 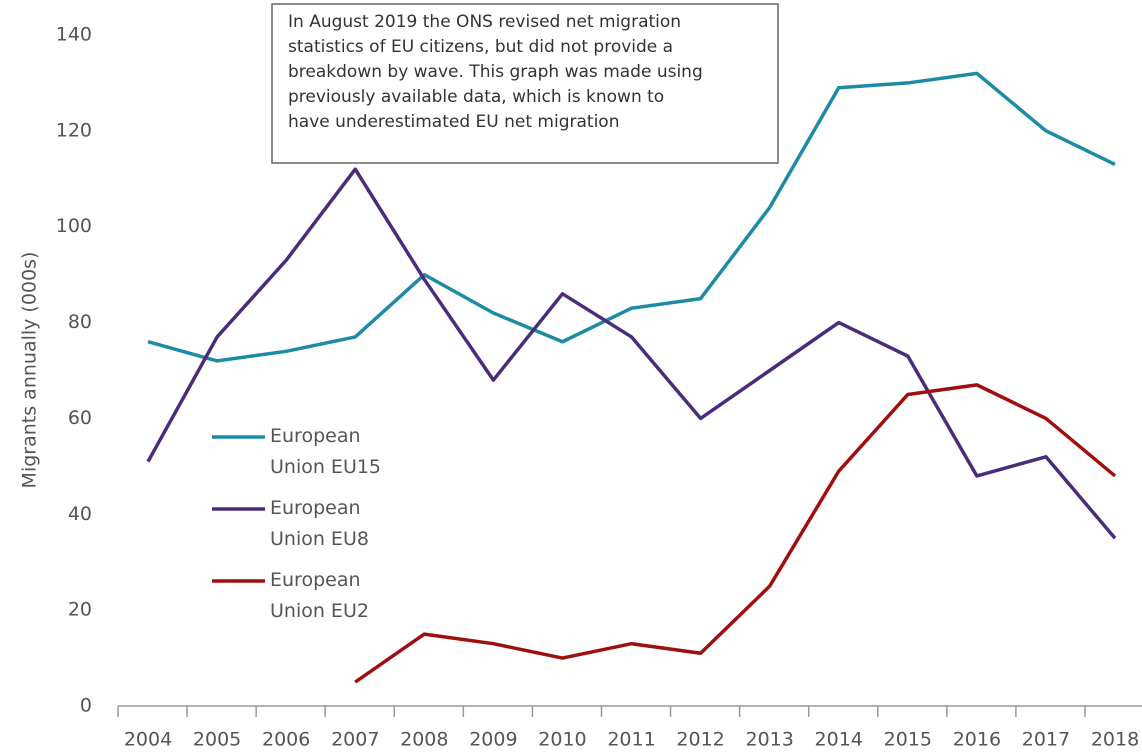 What do you see at coordinates (74, 130) in the screenshot?
I see `y-tick-label: 120` at bounding box center [74, 130].